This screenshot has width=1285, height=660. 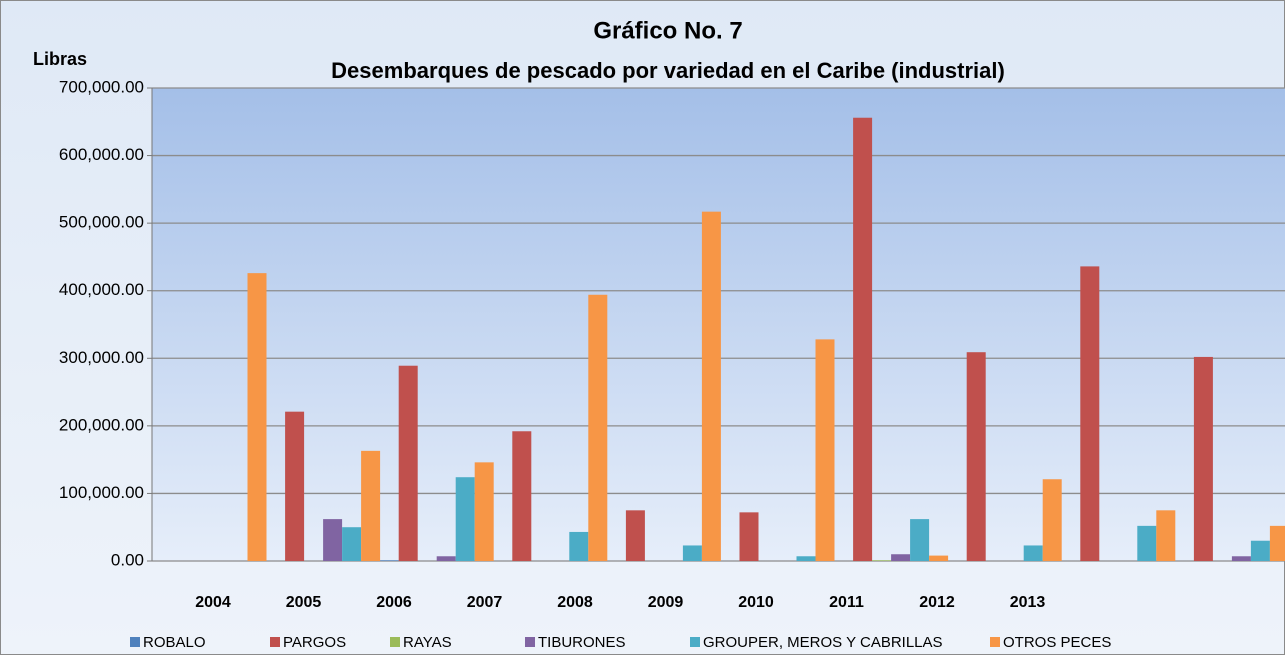 What do you see at coordinates (60, 59) in the screenshot?
I see `y-axis-label: Libras` at bounding box center [60, 59].